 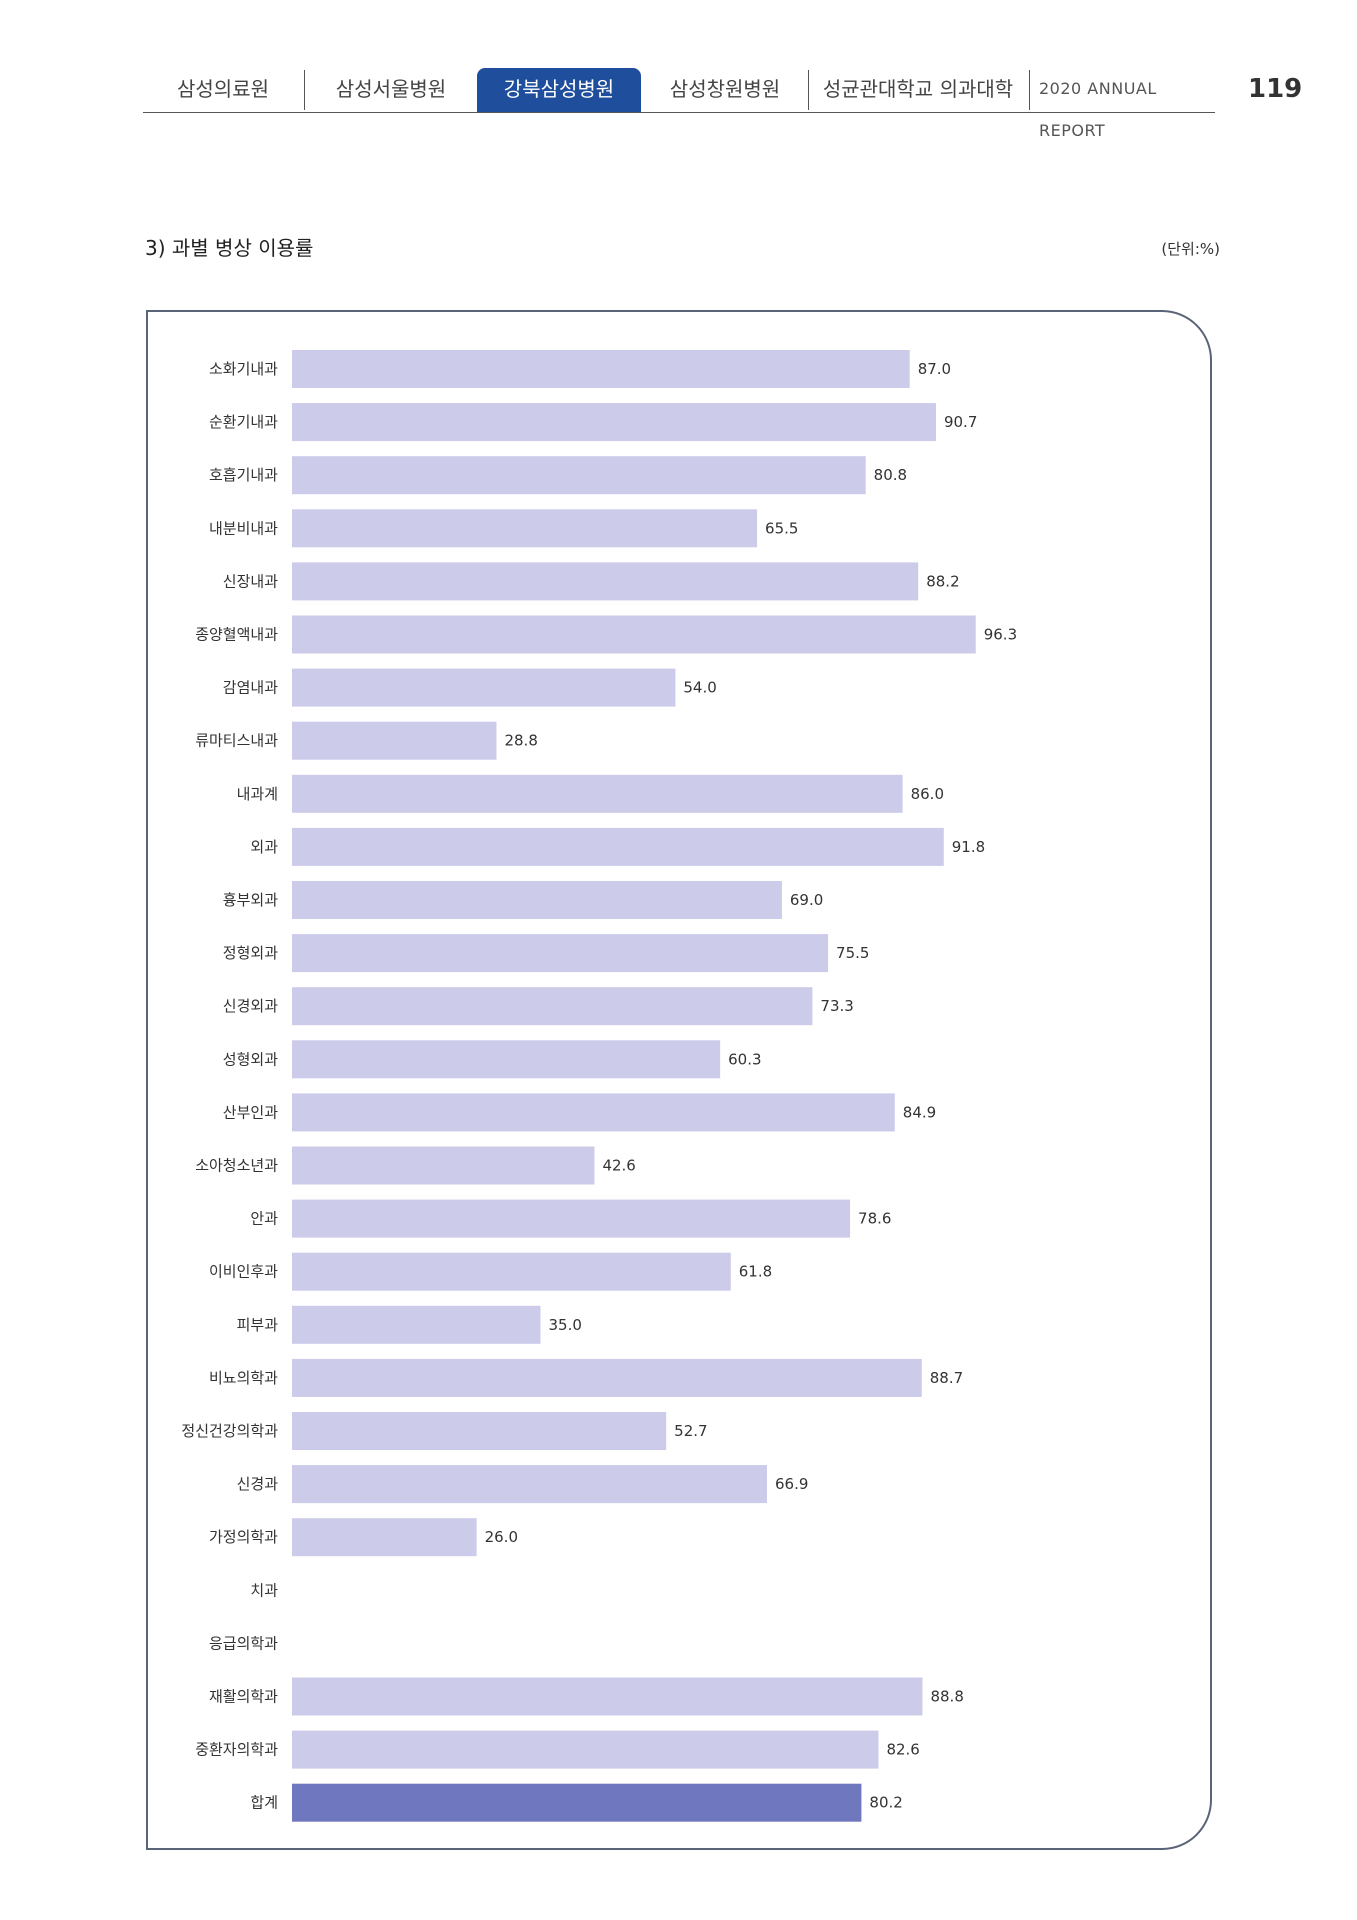 I want to click on category-label: 외과, so click(x=264, y=847).